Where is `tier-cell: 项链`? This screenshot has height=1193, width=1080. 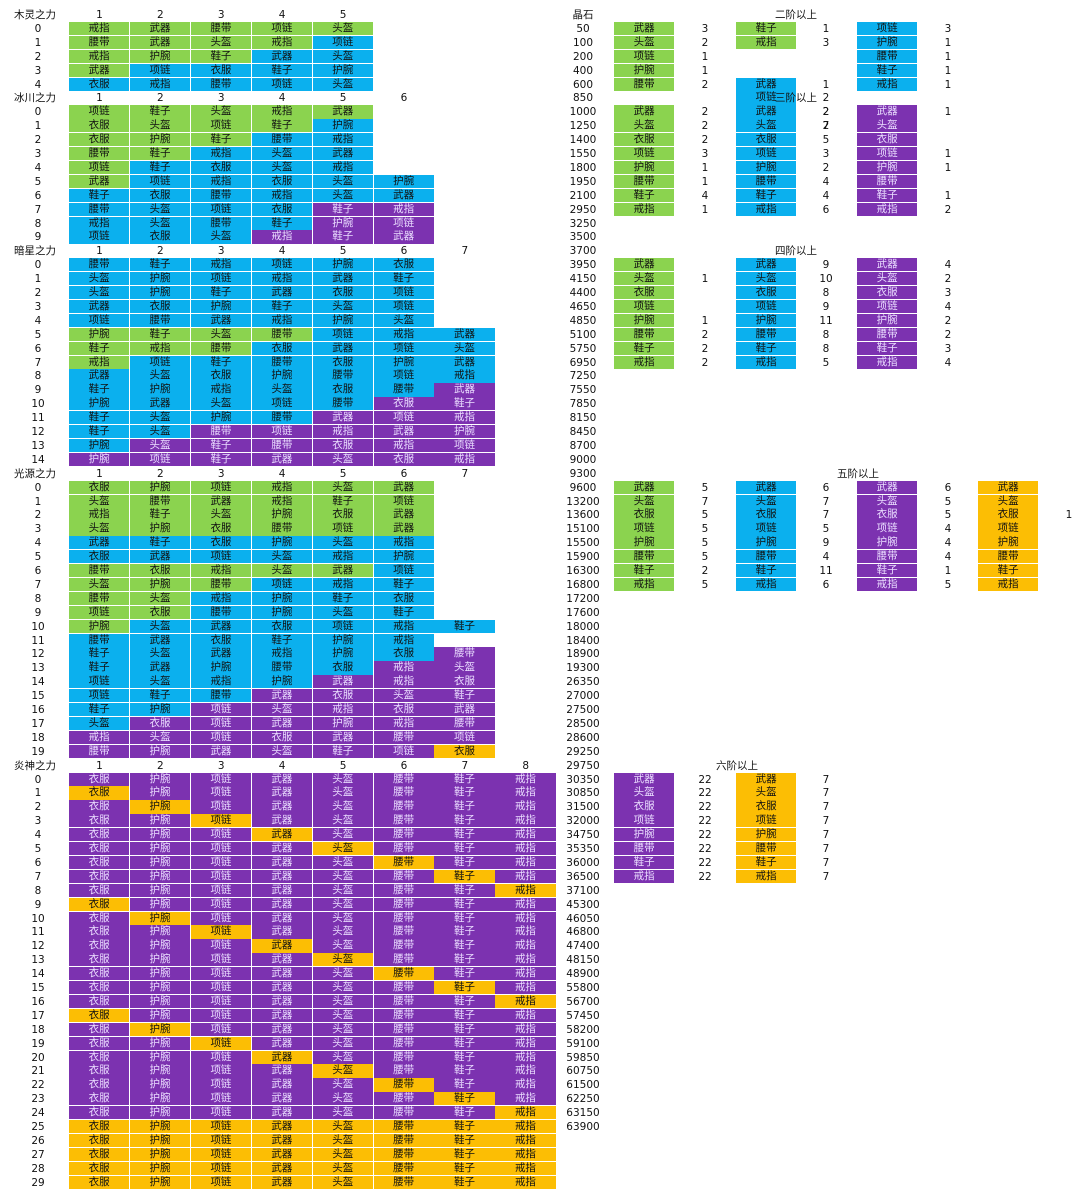 tier-cell: 项链 is located at coordinates (766, 529).